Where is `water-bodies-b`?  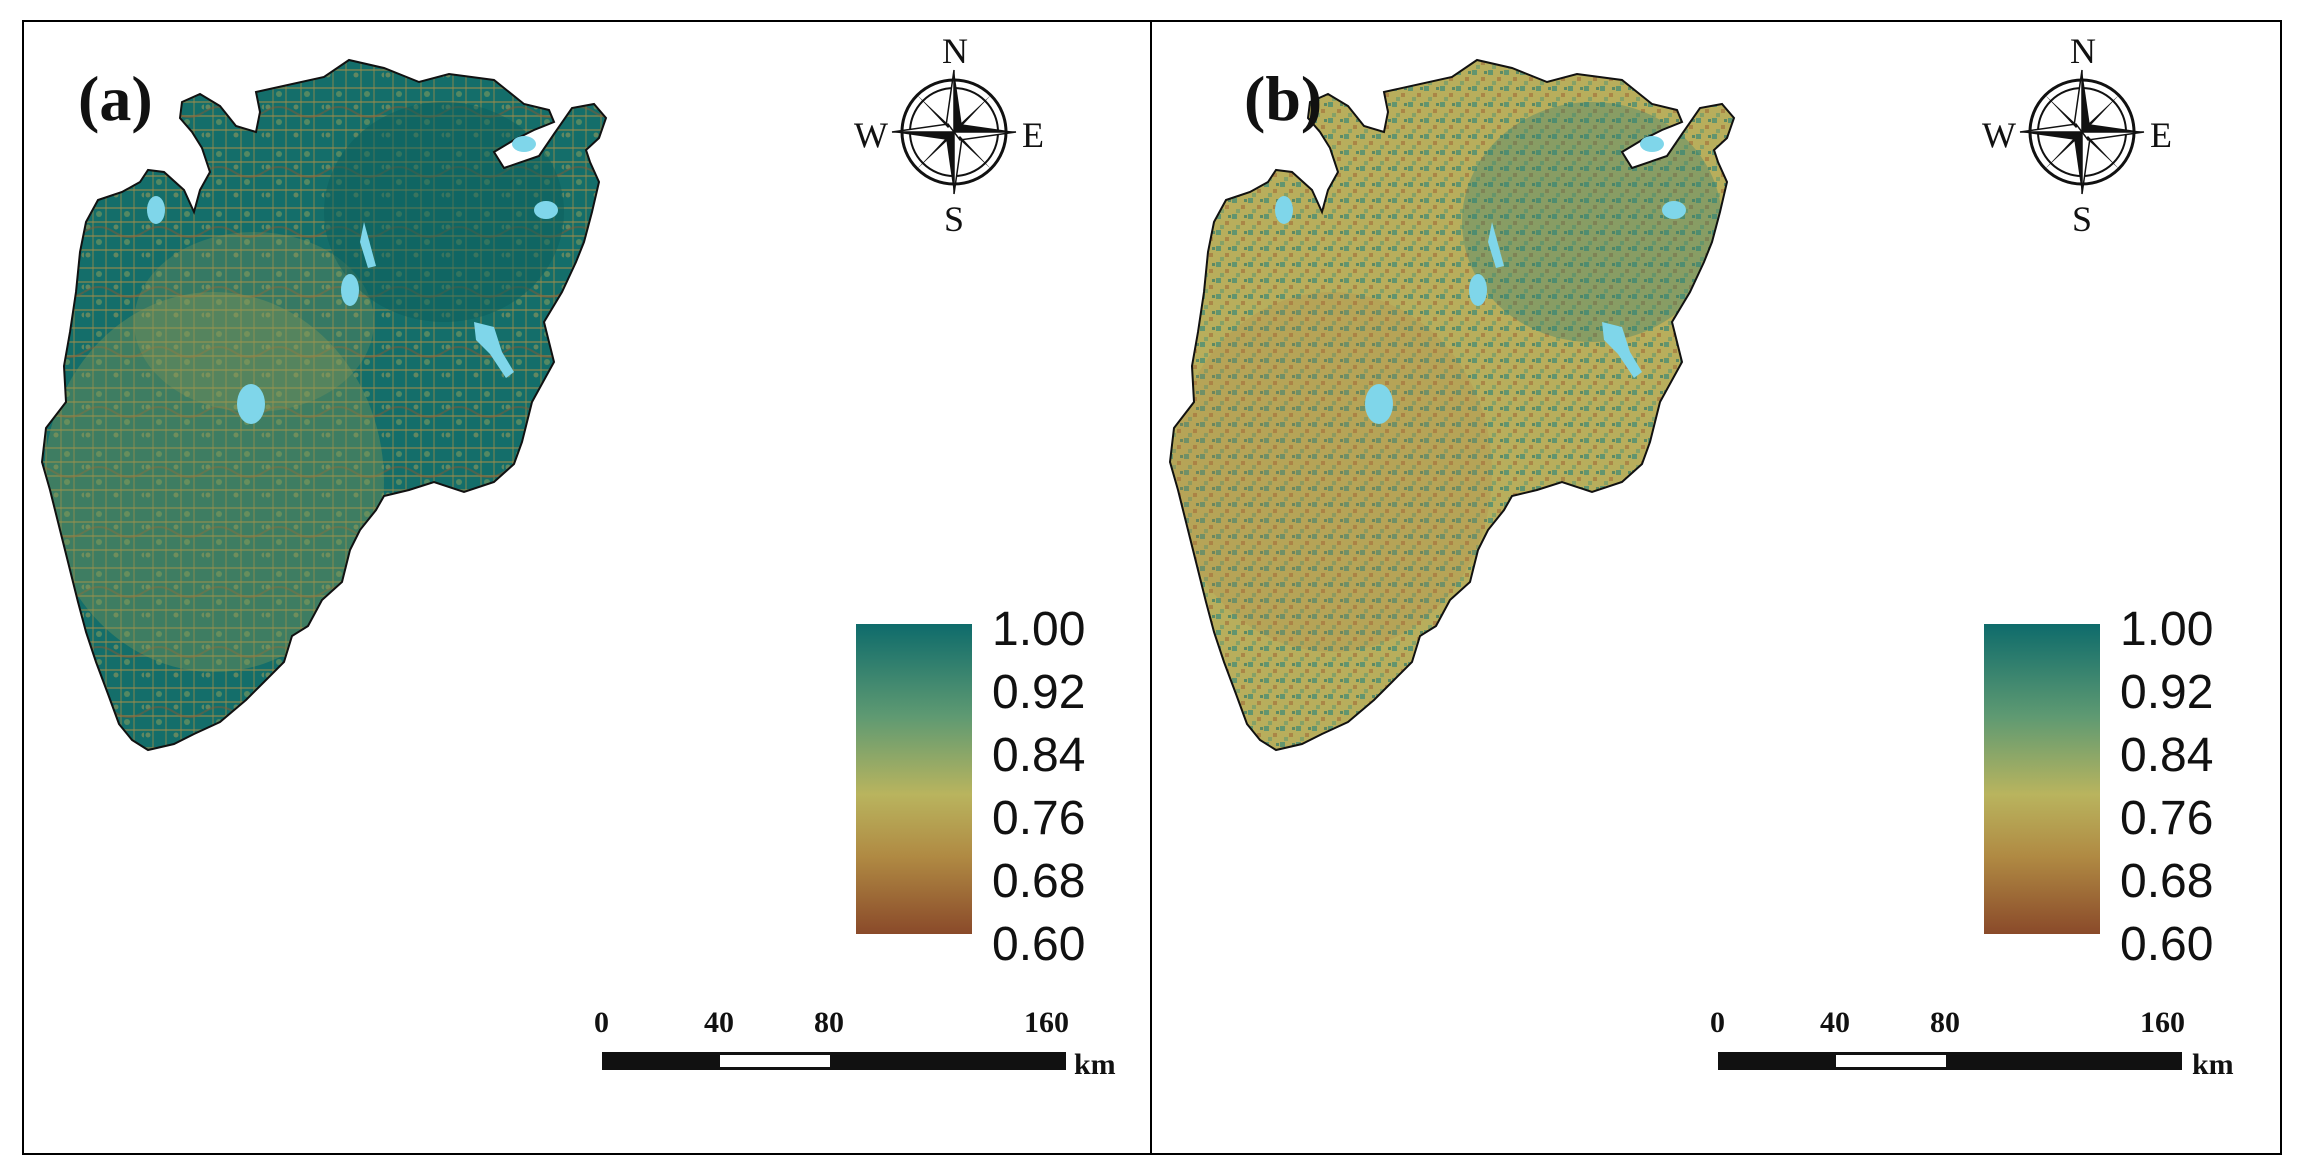
water-bodies-b is located at coordinates (1480, 280).